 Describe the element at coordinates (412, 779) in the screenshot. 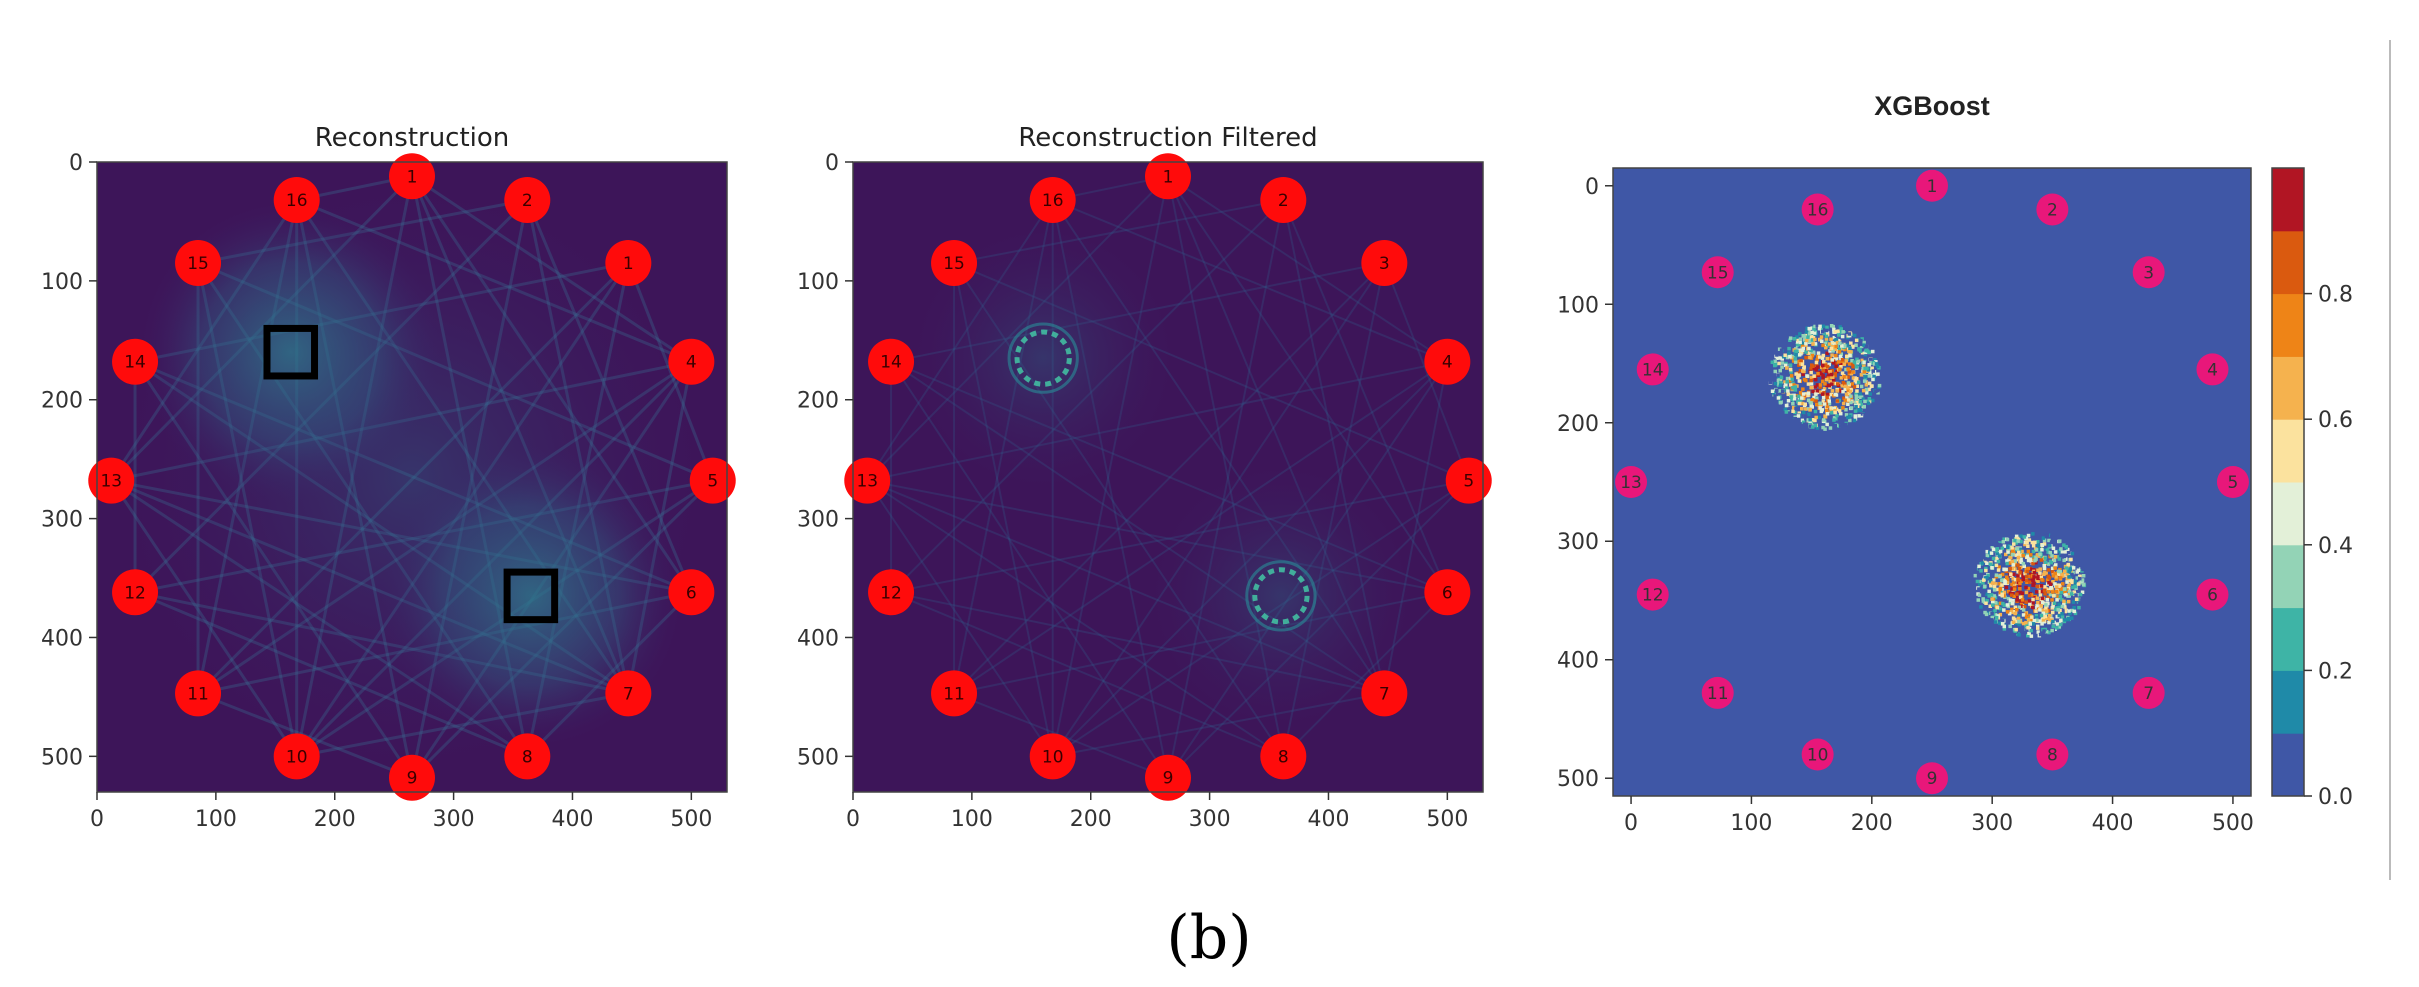

I see `electrode-label: 9` at that location.